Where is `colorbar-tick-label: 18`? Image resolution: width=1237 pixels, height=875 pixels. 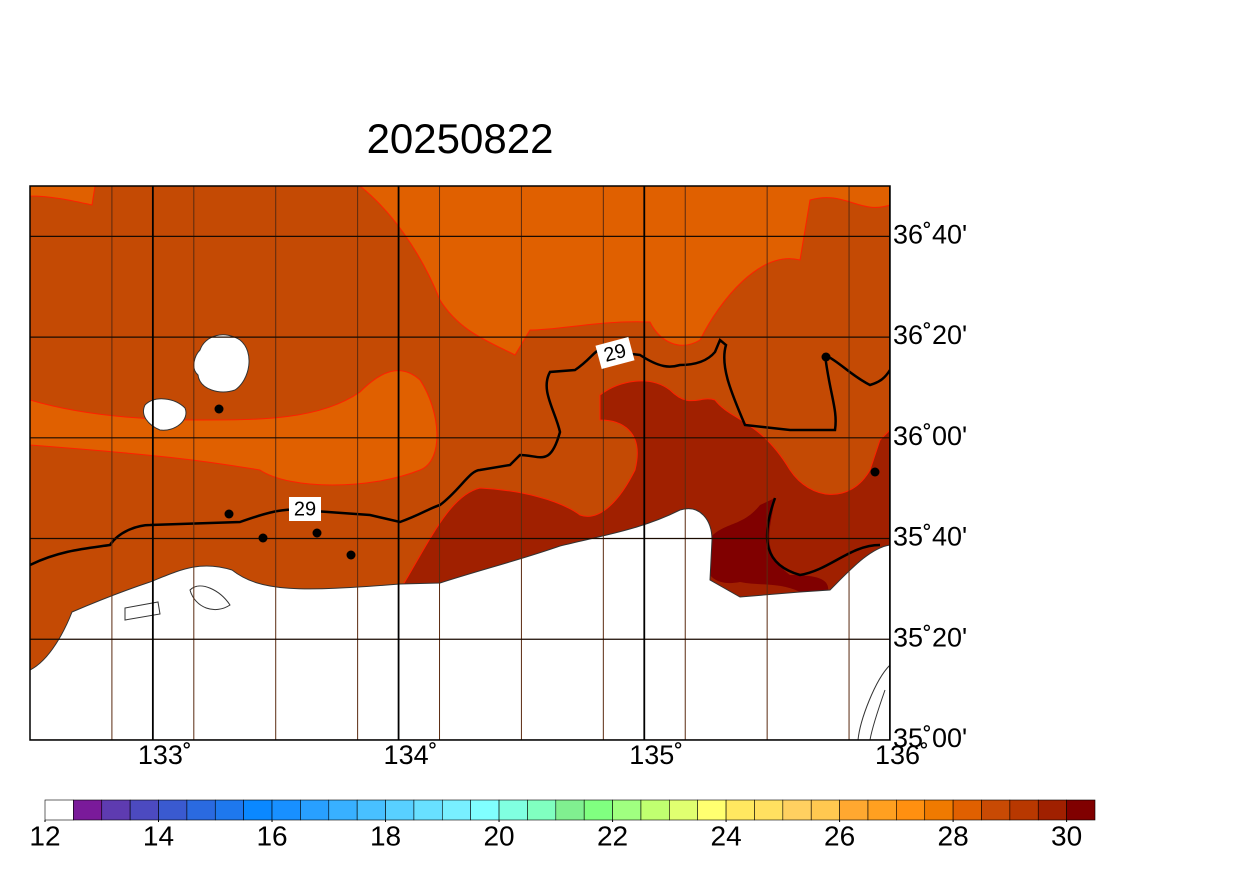
colorbar-tick-label: 18 is located at coordinates (385, 835).